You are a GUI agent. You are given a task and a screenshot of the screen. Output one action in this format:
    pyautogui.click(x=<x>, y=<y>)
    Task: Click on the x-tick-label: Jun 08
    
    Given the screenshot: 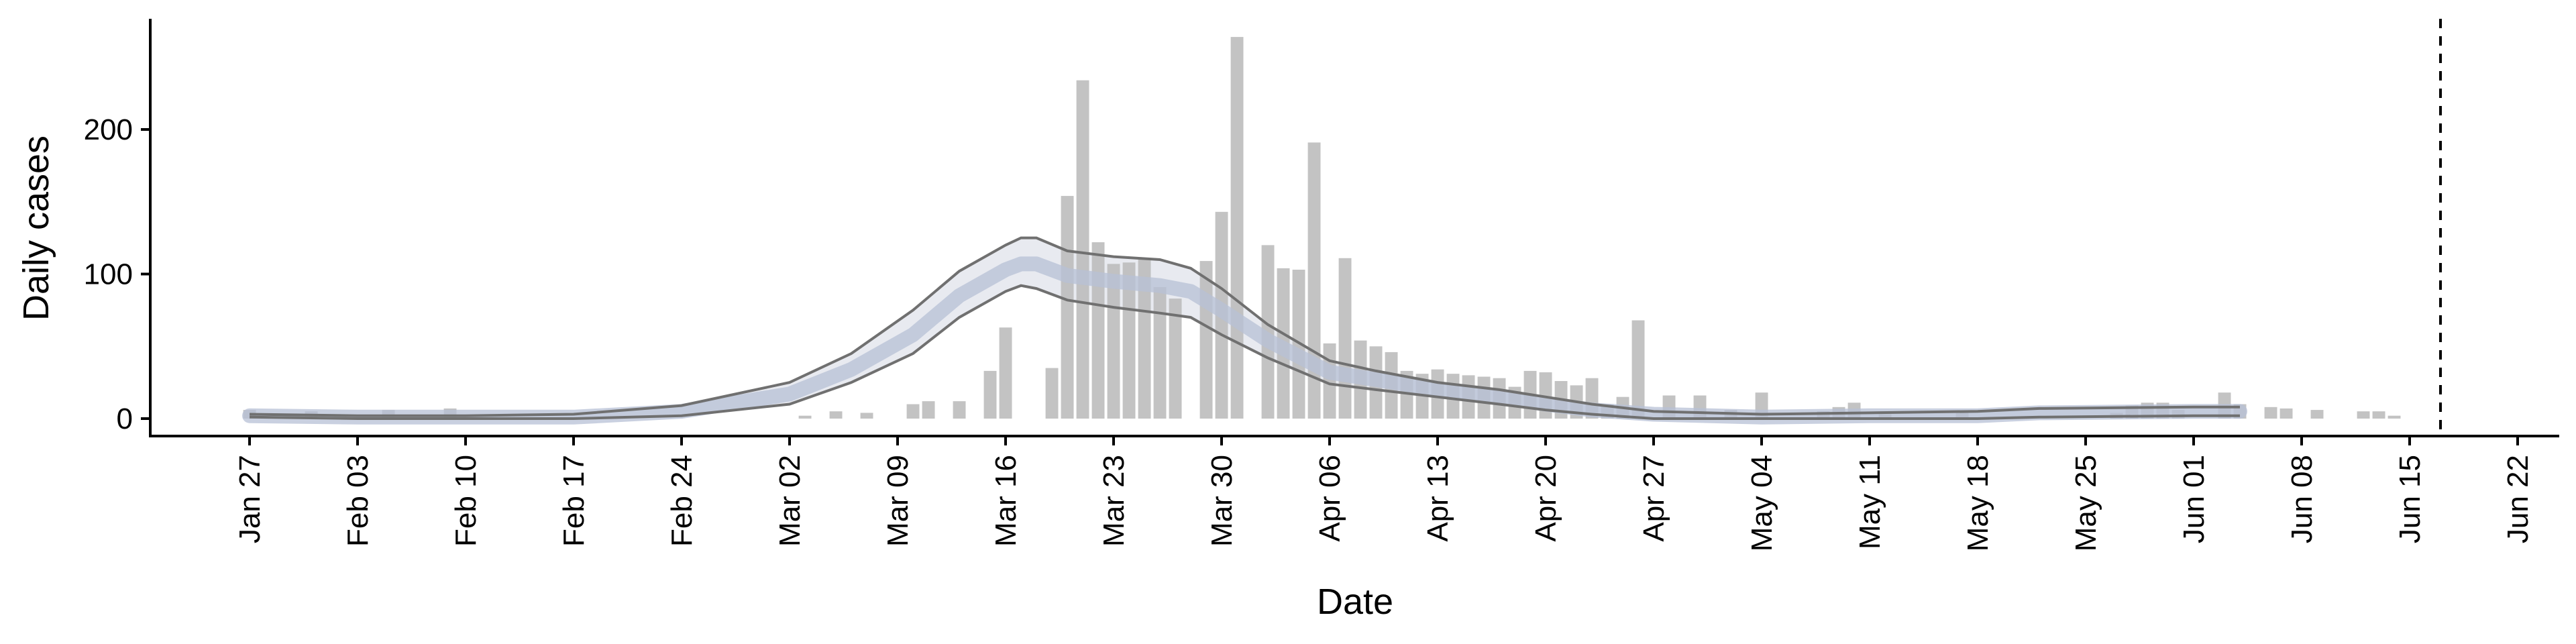 What is the action you would take?
    pyautogui.click(x=2302, y=499)
    